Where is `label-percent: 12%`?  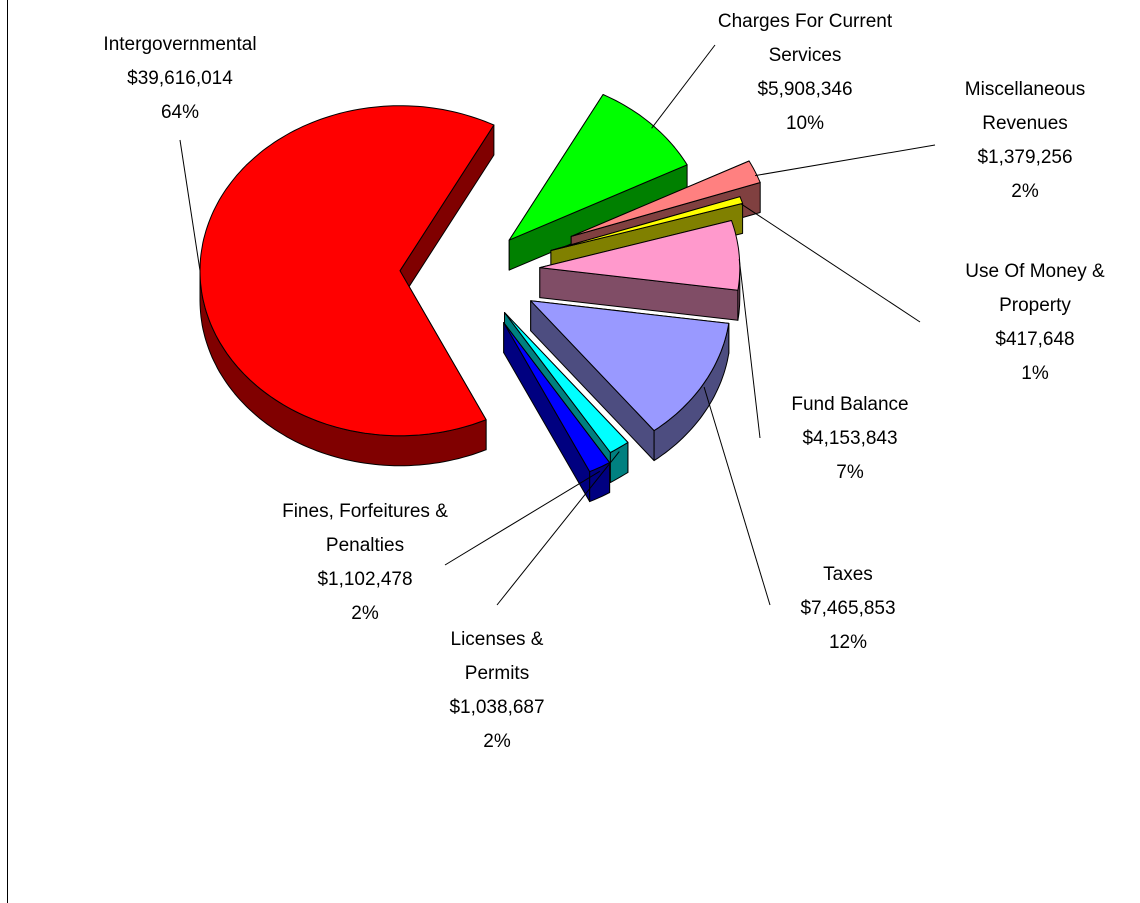
label-percent: 12% is located at coordinates (848, 642).